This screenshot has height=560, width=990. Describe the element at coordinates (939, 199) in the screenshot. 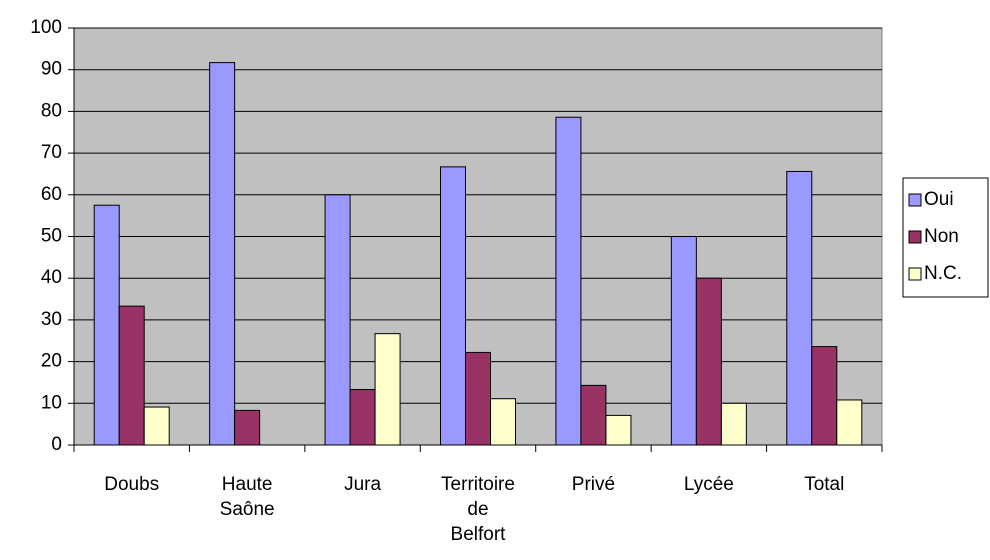

I see `legend-label: Oui` at that location.